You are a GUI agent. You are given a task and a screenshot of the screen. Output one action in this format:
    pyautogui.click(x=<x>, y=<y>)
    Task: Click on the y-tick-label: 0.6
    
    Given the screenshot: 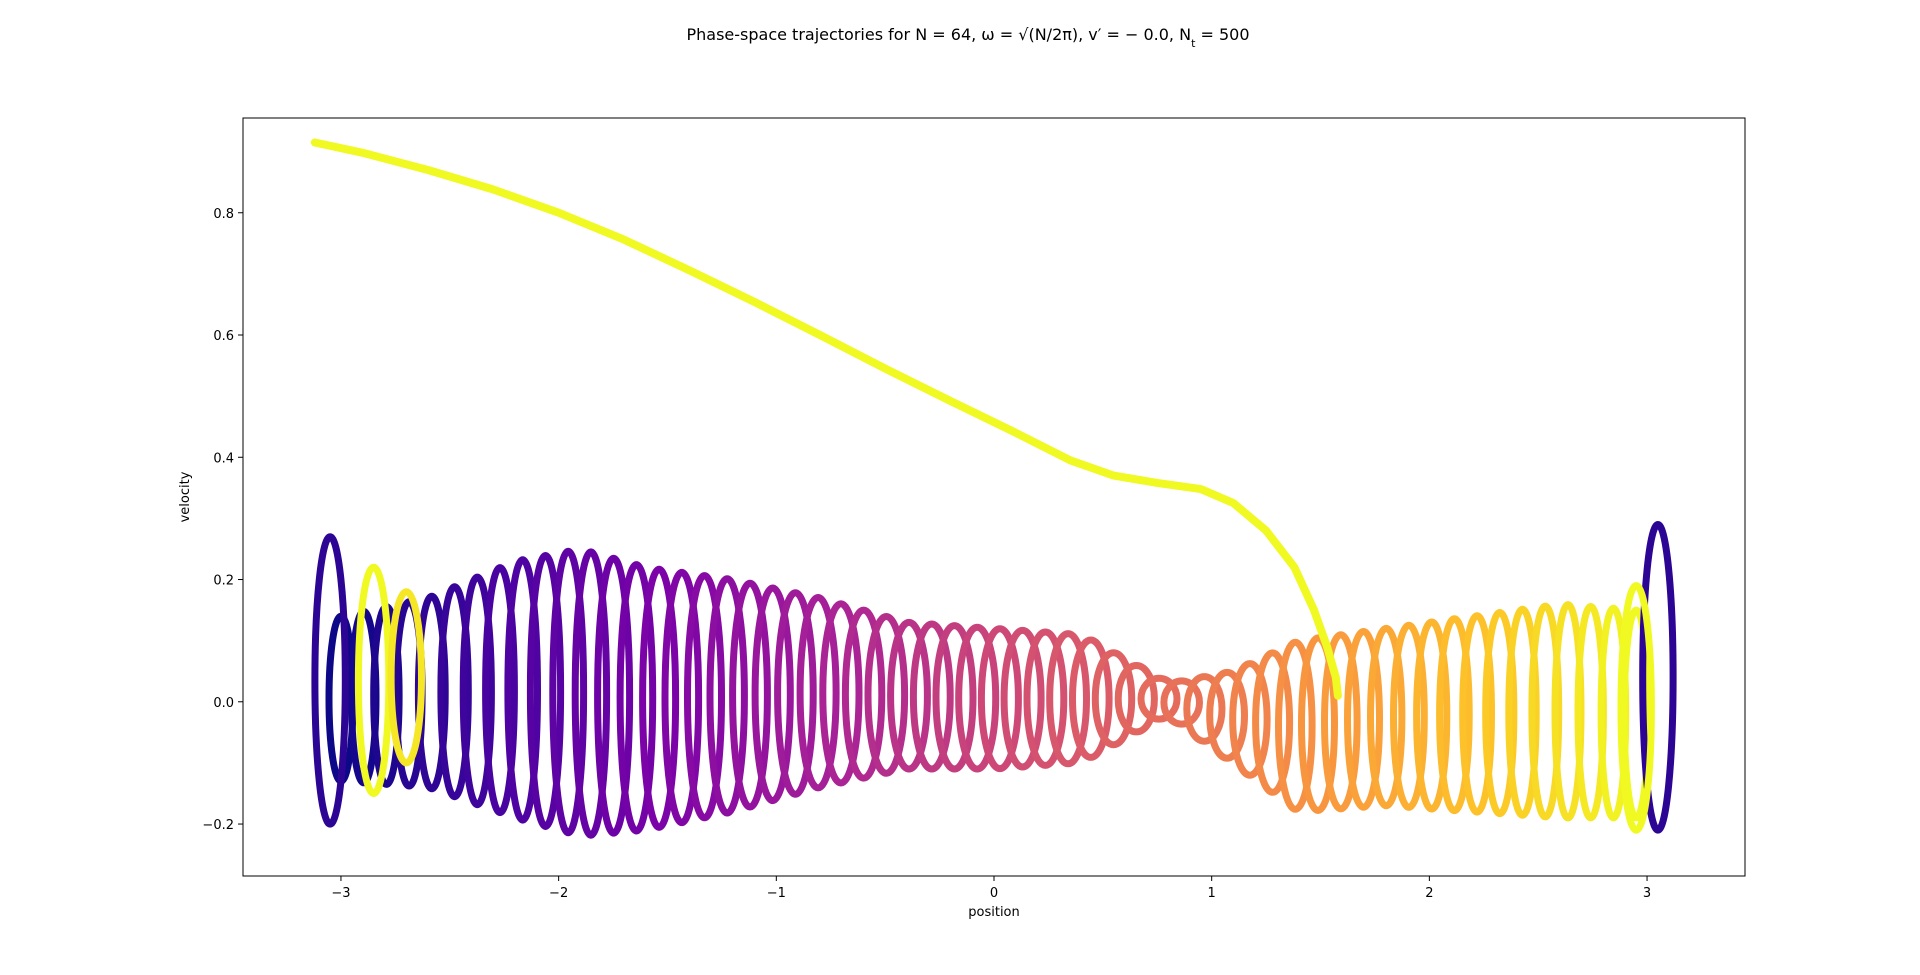 What is the action you would take?
    pyautogui.click(x=223, y=336)
    